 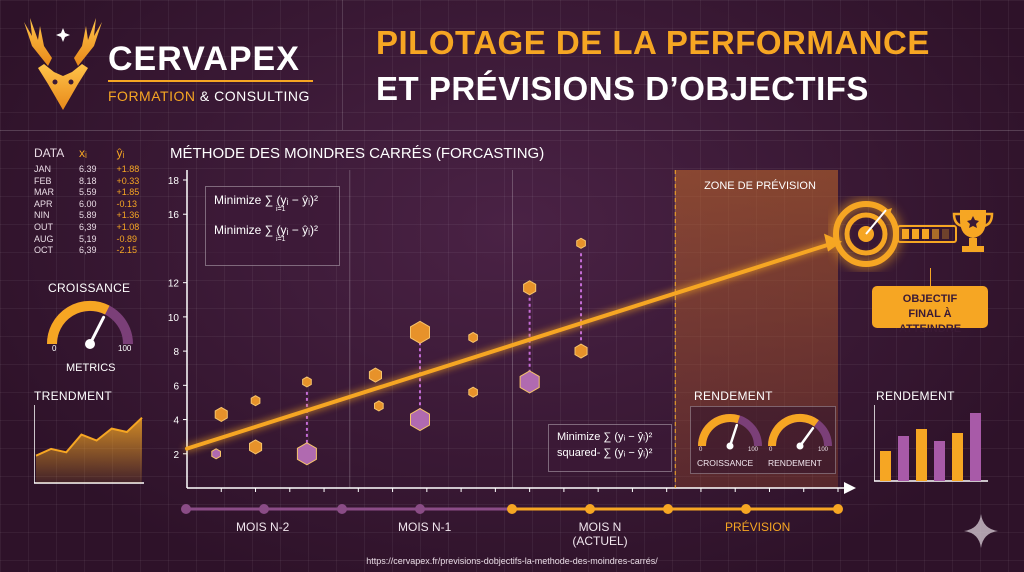 I want to click on pg0-label: CROISSANCE, so click(x=725, y=463).